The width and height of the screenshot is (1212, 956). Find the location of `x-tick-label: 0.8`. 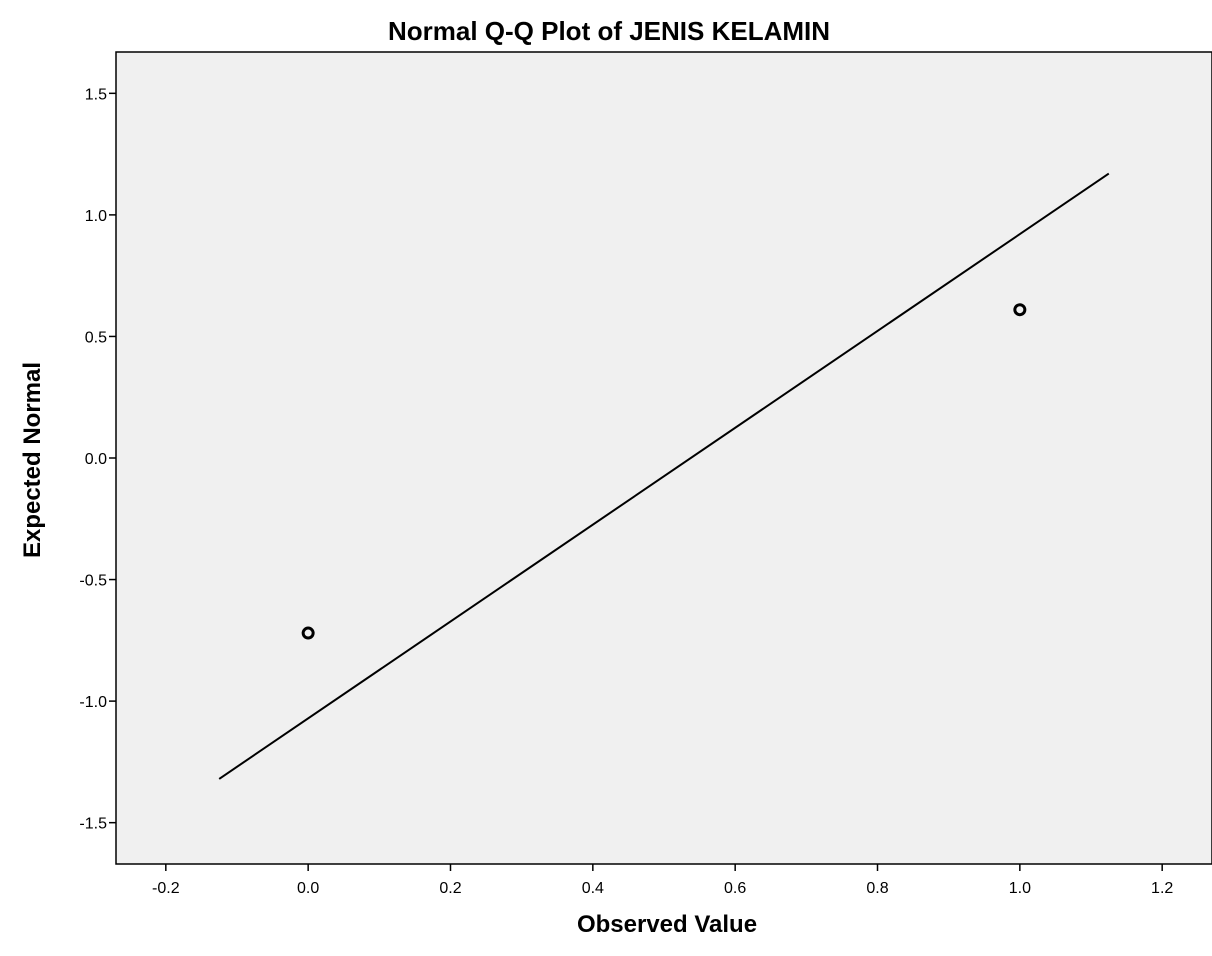

x-tick-label: 0.8 is located at coordinates (877, 888).